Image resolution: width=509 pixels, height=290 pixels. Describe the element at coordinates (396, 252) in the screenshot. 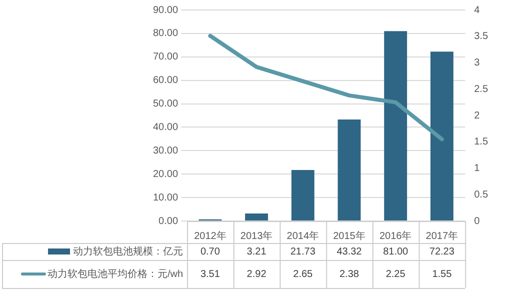

I see `data-label: 81.00` at that location.